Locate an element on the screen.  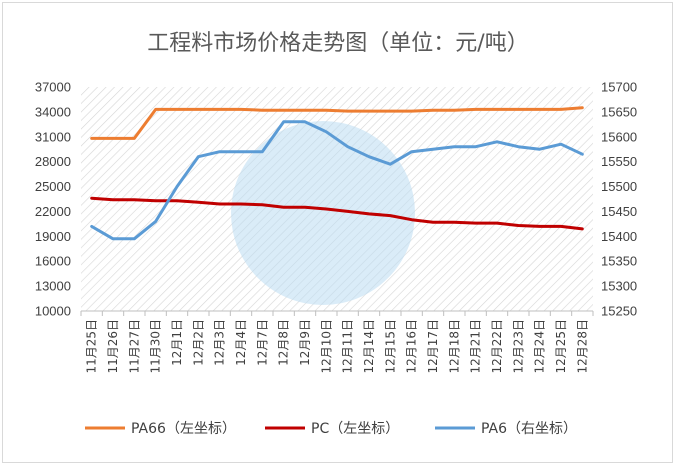
legend: PA66（左坐标） PC（左坐标） PA6（右坐标） is located at coordinates (331, 429).